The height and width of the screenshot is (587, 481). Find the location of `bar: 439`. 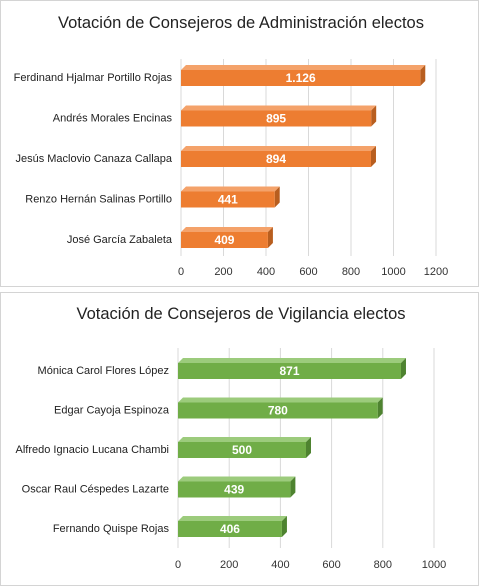

bar: 439 is located at coordinates (237, 487).